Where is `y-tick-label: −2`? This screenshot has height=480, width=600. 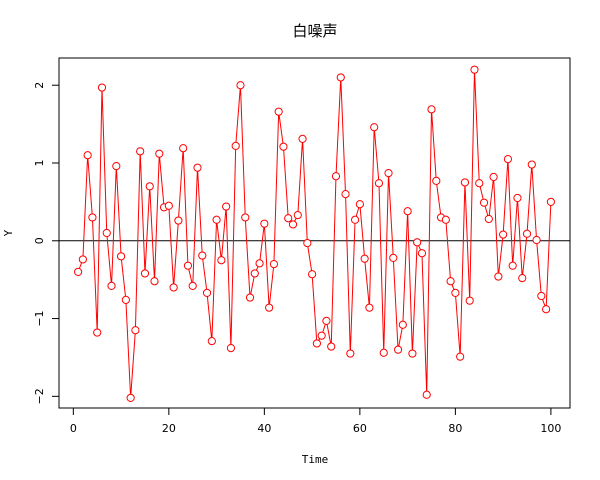 y-tick-label: −2 is located at coordinates (39, 396).